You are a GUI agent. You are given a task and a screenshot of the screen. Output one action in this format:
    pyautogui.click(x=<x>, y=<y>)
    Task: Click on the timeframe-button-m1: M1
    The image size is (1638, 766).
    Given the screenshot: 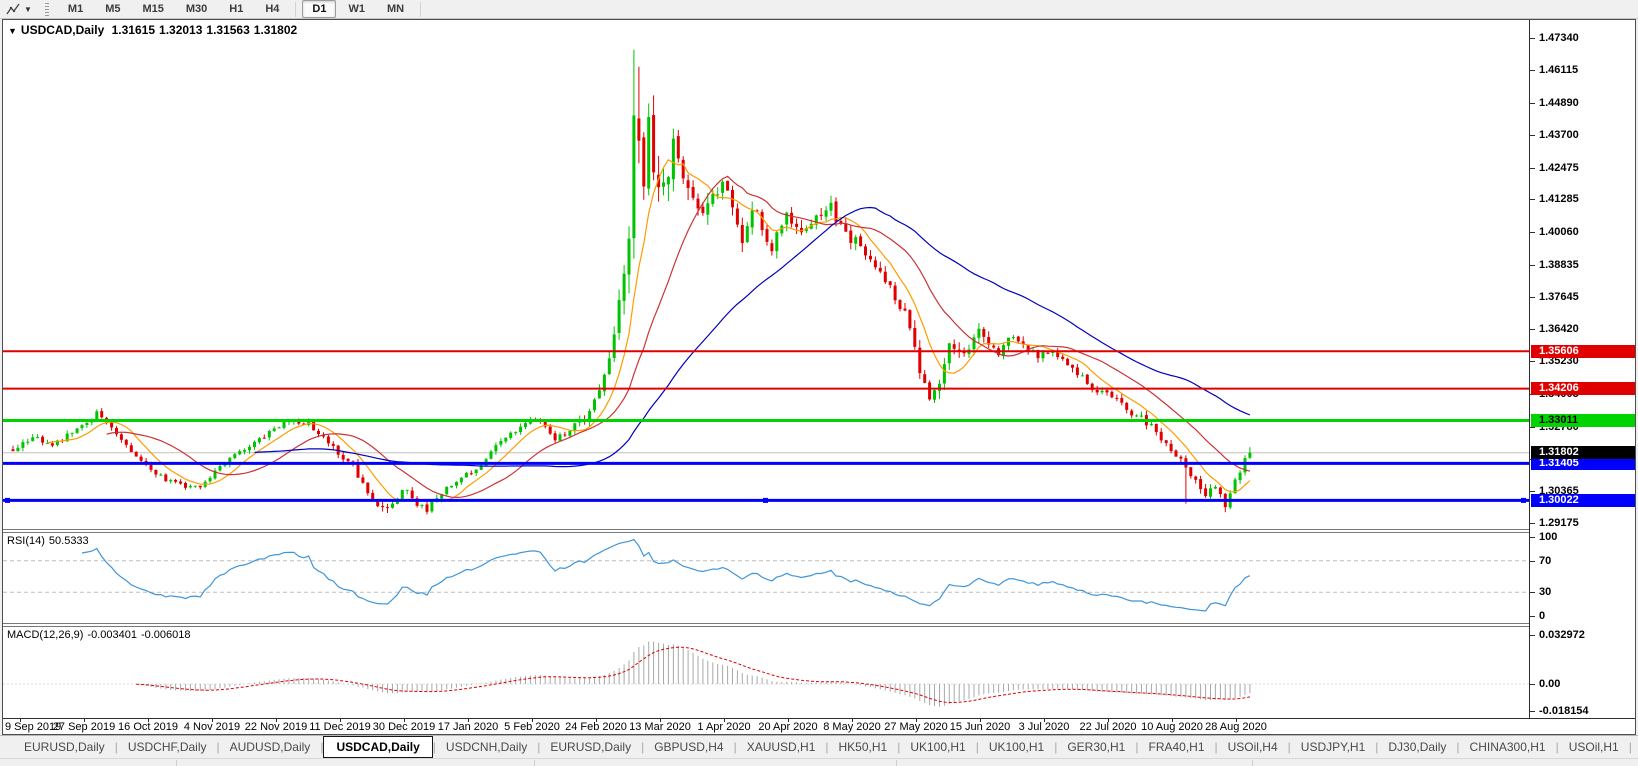 What is the action you would take?
    pyautogui.click(x=75, y=9)
    